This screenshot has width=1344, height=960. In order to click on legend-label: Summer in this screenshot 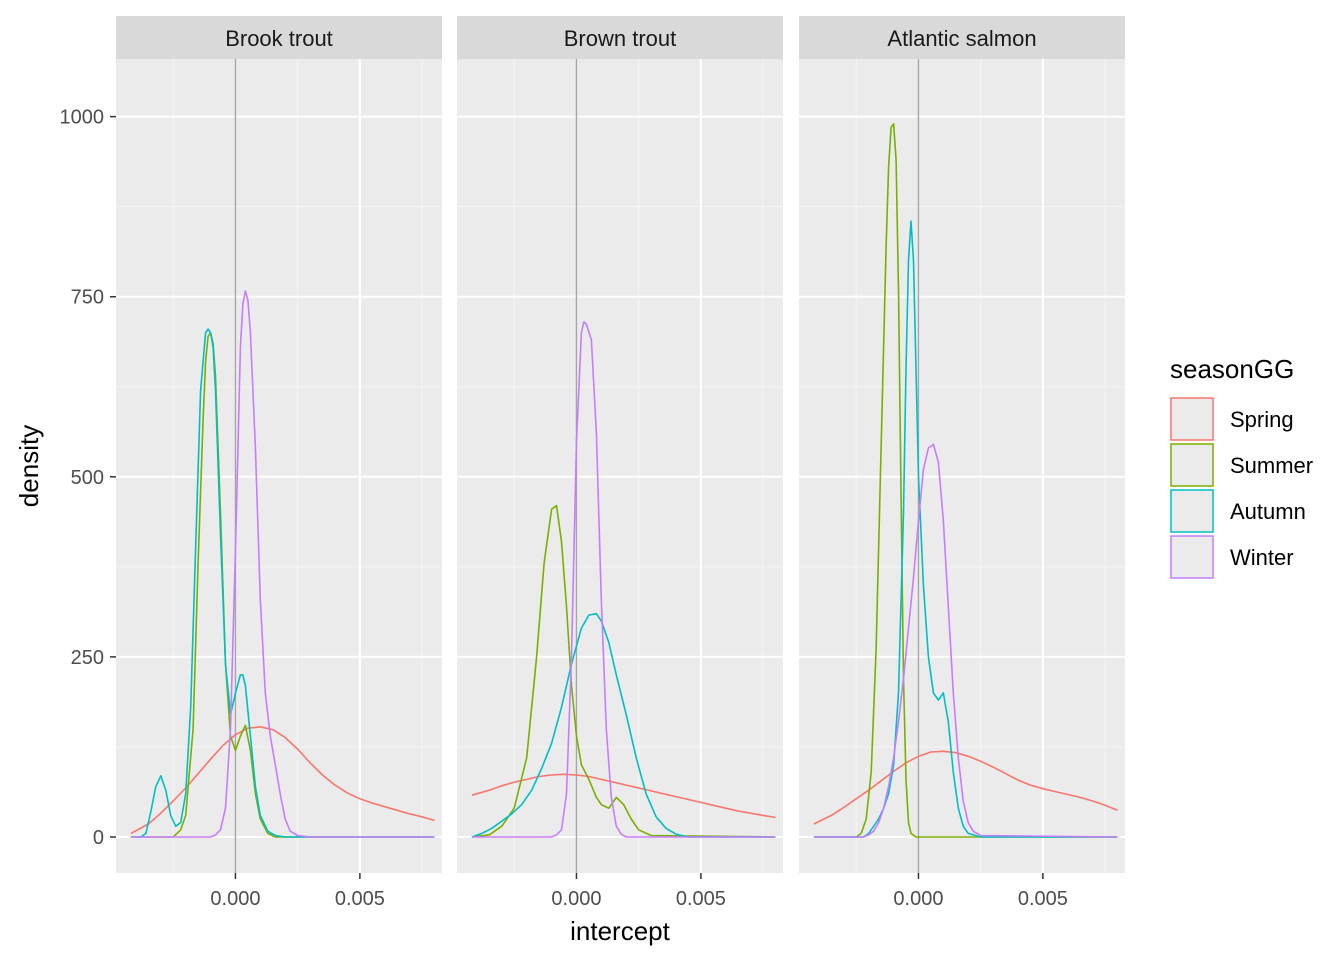, I will do `click(1271, 465)`.